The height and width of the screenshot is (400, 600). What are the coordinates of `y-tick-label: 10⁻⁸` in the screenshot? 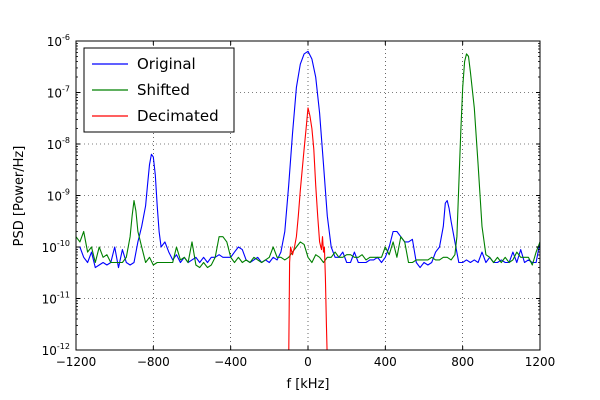 It's located at (58, 144).